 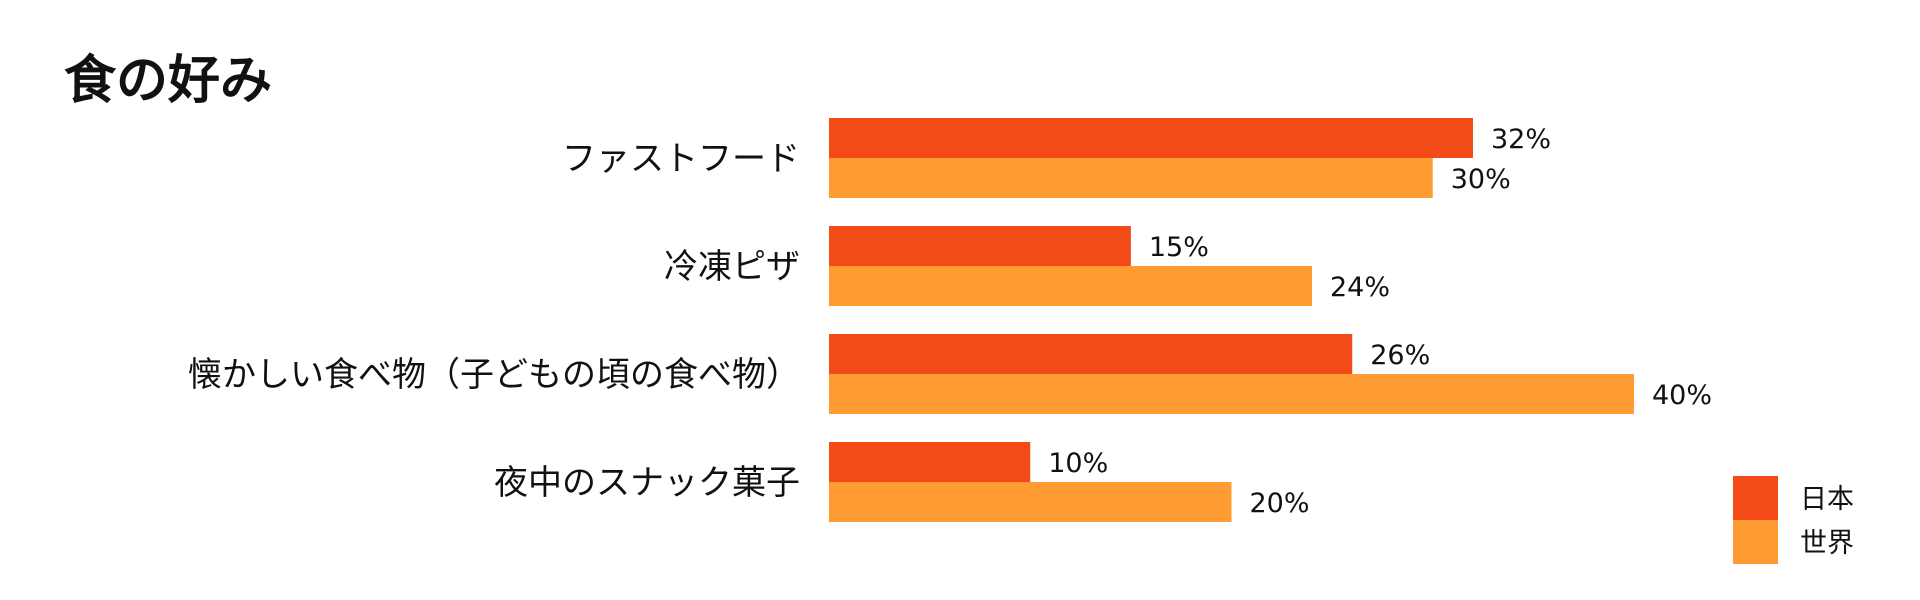 I want to click on category-label: 冷凍ピザ, so click(x=732, y=267).